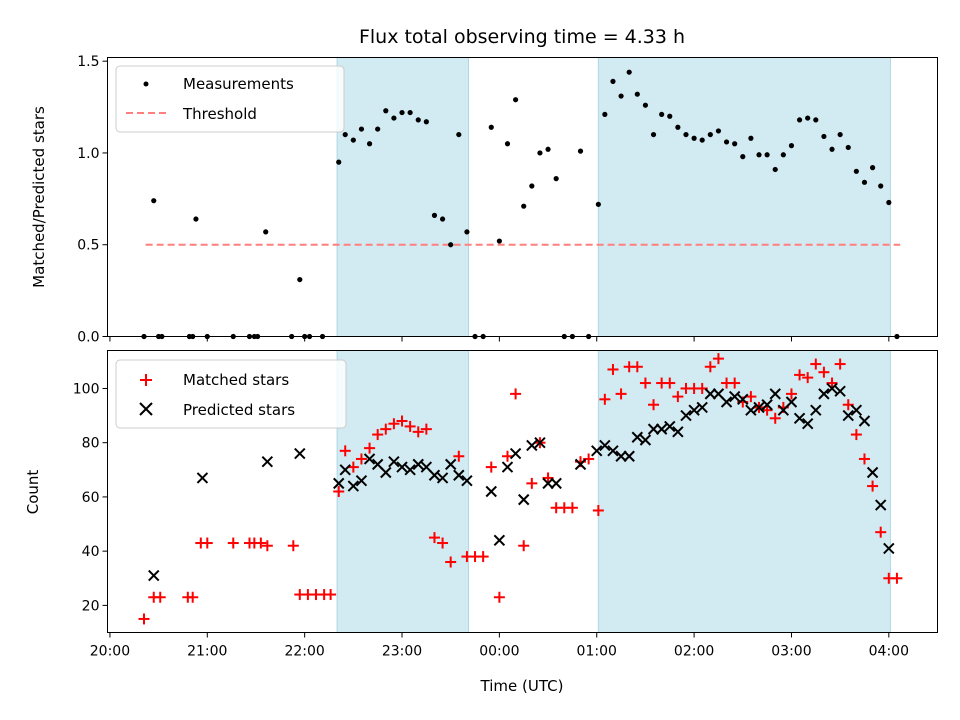 The image size is (960, 720). What do you see at coordinates (91, 498) in the screenshot?
I see `y-tick-label: 60` at bounding box center [91, 498].